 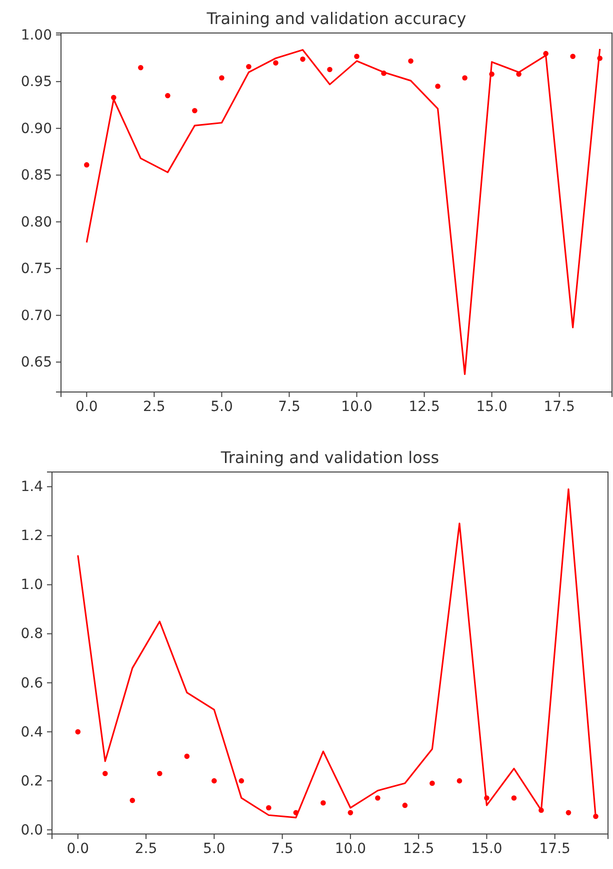 What do you see at coordinates (36, 362) in the screenshot?
I see `y-tick-label: 0.65` at bounding box center [36, 362].